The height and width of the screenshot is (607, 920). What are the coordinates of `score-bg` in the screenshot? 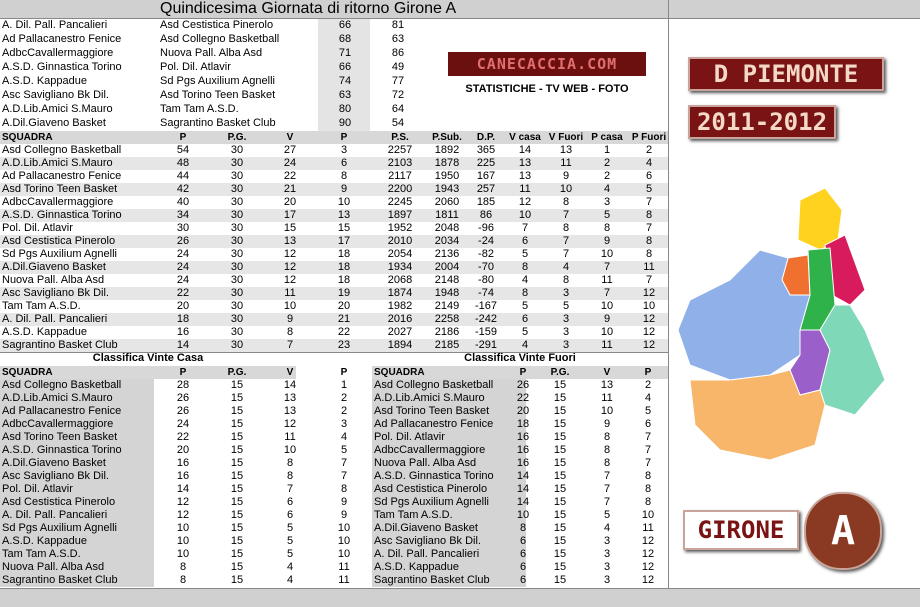 It's located at (344, 96).